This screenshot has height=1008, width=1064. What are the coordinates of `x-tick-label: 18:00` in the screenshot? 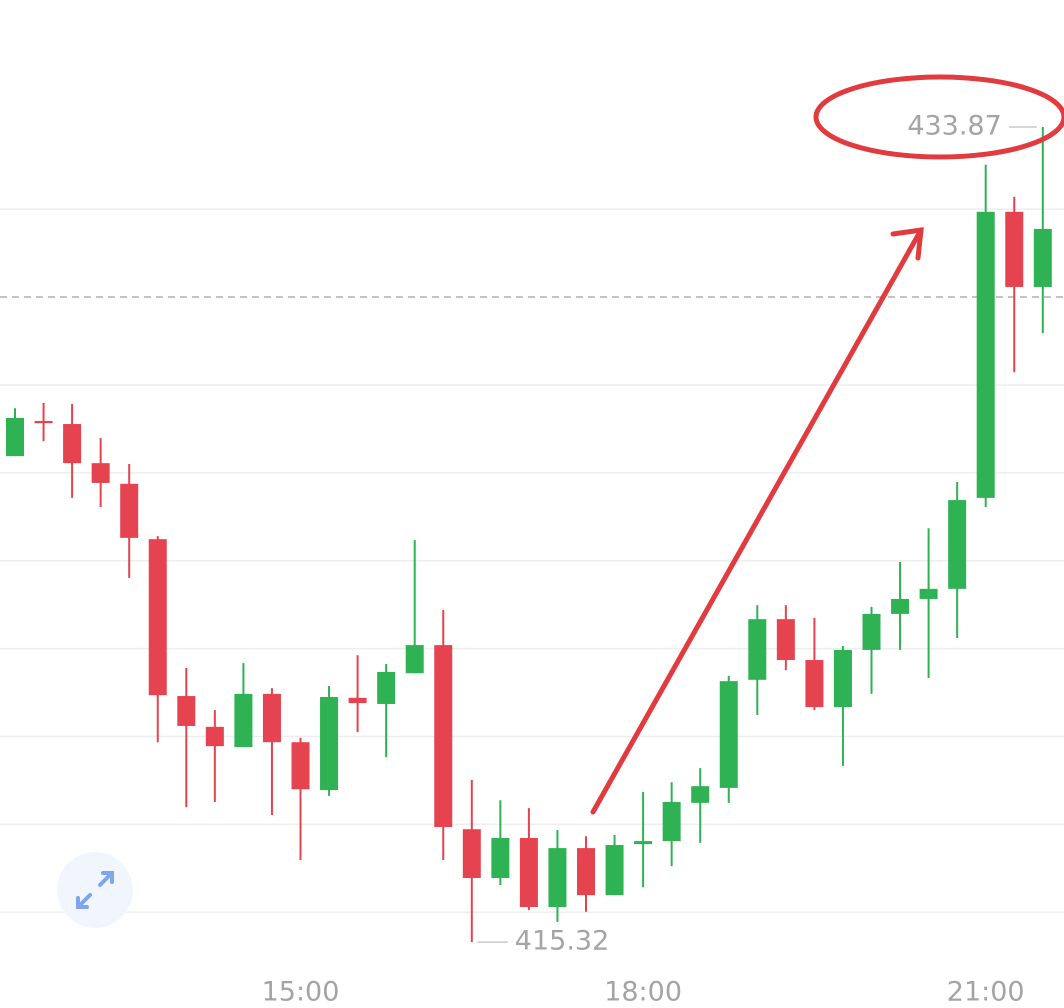 It's located at (643, 992).